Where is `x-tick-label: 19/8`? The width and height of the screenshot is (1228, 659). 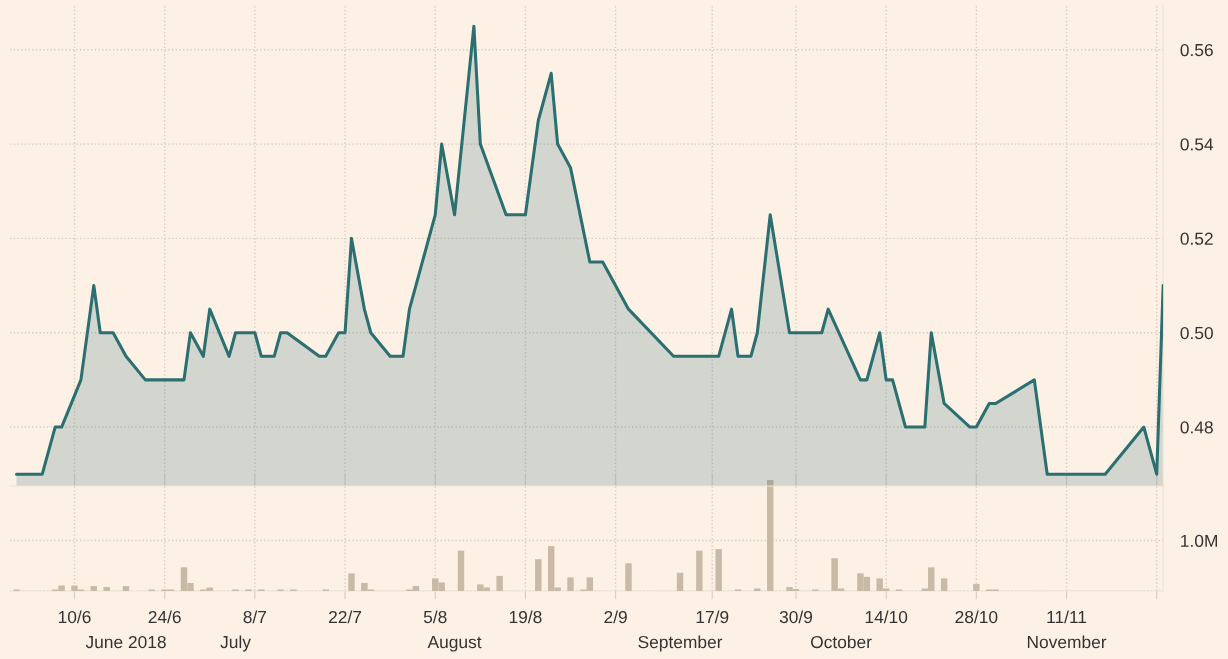
x-tick-label: 19/8 is located at coordinates (525, 617).